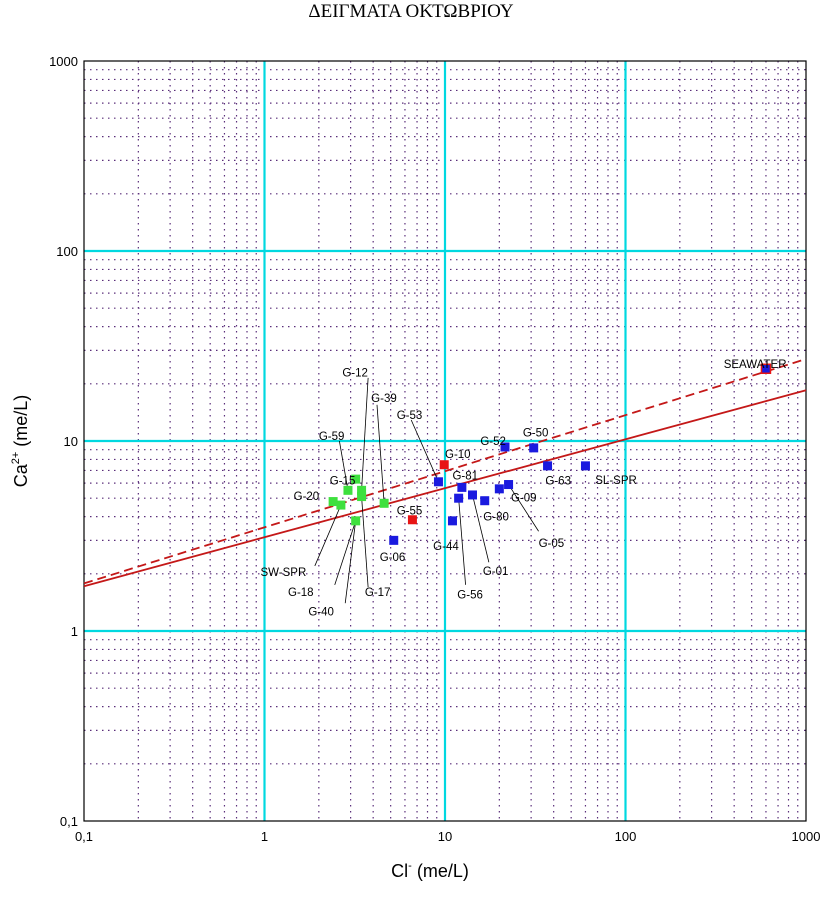 The height and width of the screenshot is (901, 838). I want to click on point-label: G-40, so click(321, 612).